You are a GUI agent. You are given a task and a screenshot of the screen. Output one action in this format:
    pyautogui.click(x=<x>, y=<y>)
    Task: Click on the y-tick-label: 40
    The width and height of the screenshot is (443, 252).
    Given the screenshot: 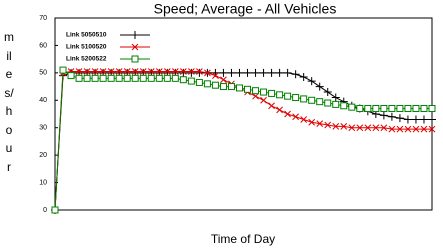 What is the action you would take?
    pyautogui.click(x=43, y=100)
    